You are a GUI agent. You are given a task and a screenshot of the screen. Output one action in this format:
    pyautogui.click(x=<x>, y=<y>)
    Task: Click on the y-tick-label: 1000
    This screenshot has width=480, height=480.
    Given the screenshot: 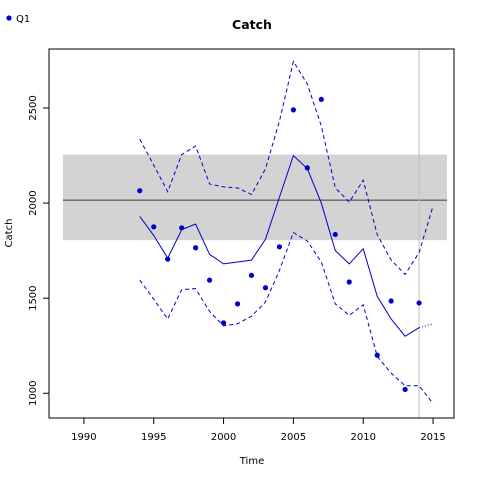 What is the action you would take?
    pyautogui.click(x=33, y=393)
    